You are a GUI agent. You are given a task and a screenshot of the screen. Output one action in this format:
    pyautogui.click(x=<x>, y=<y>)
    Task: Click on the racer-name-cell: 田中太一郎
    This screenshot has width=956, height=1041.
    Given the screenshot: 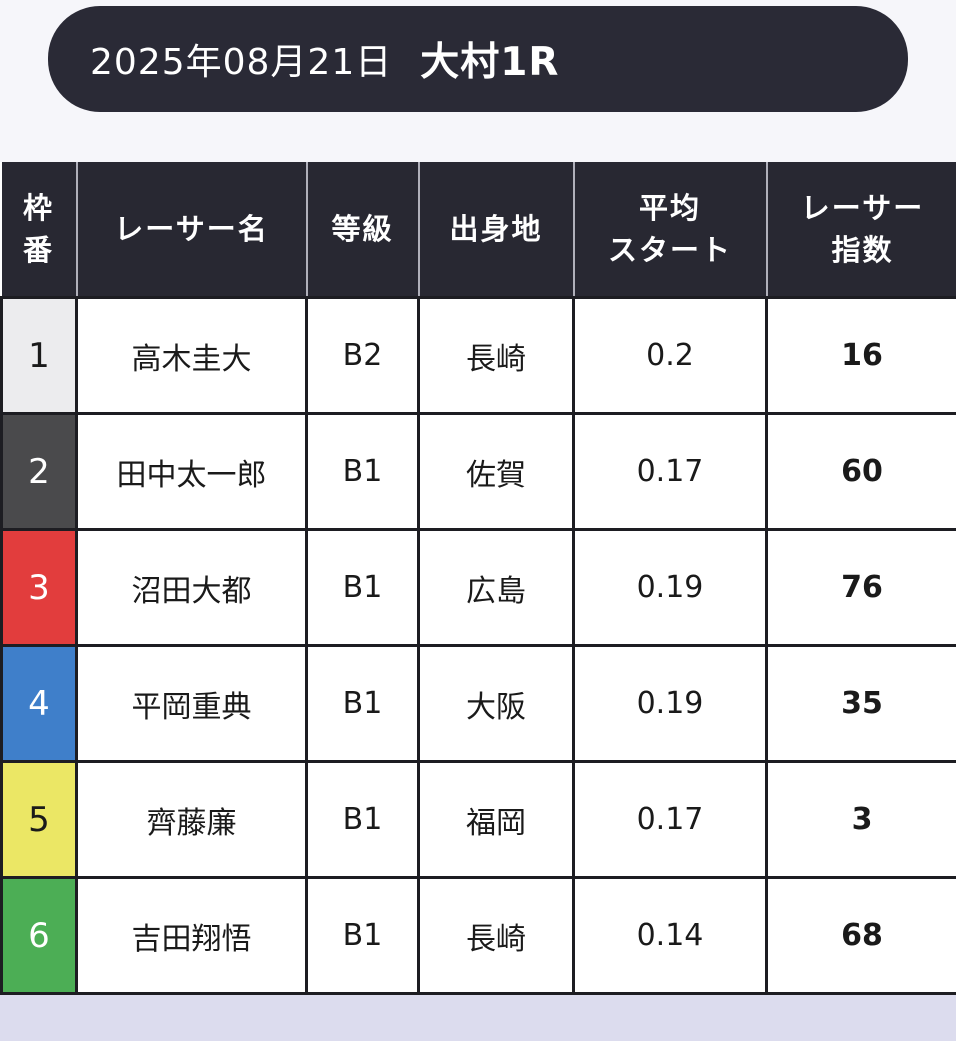 What is the action you would take?
    pyautogui.click(x=192, y=472)
    